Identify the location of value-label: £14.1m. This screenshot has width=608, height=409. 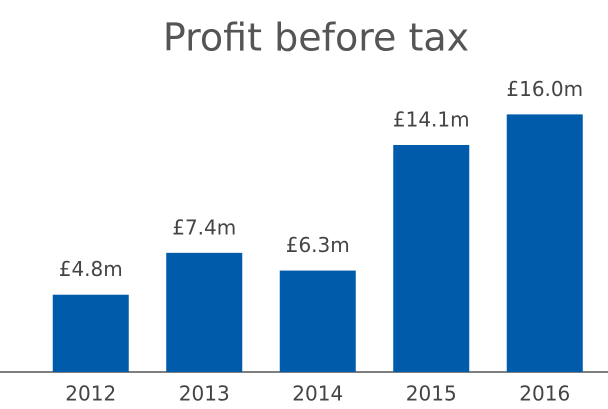
(431, 119).